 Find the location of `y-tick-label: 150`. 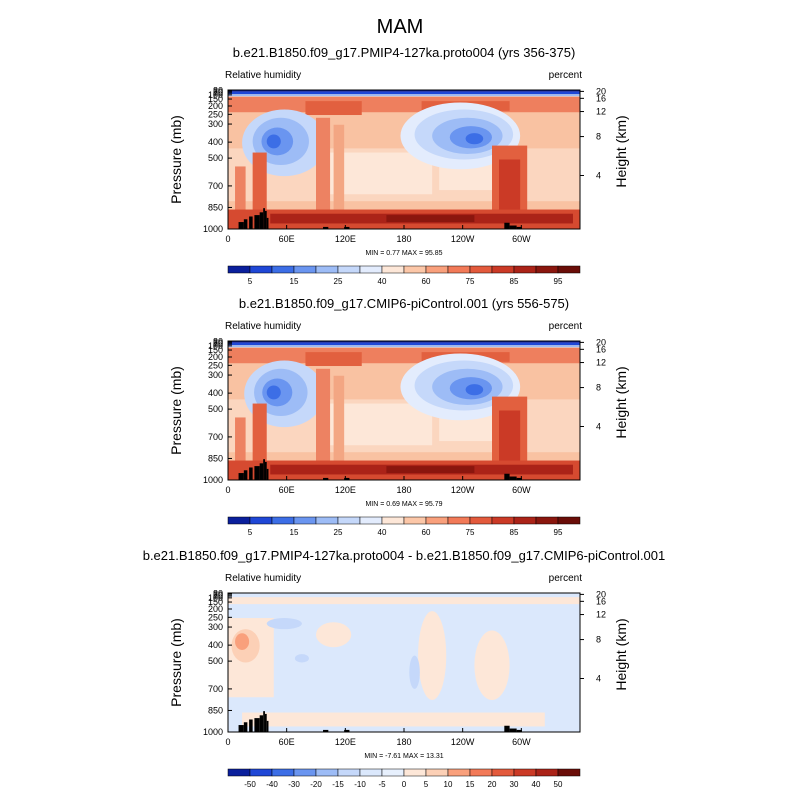

y-tick-label: 150 is located at coordinates (215, 602).